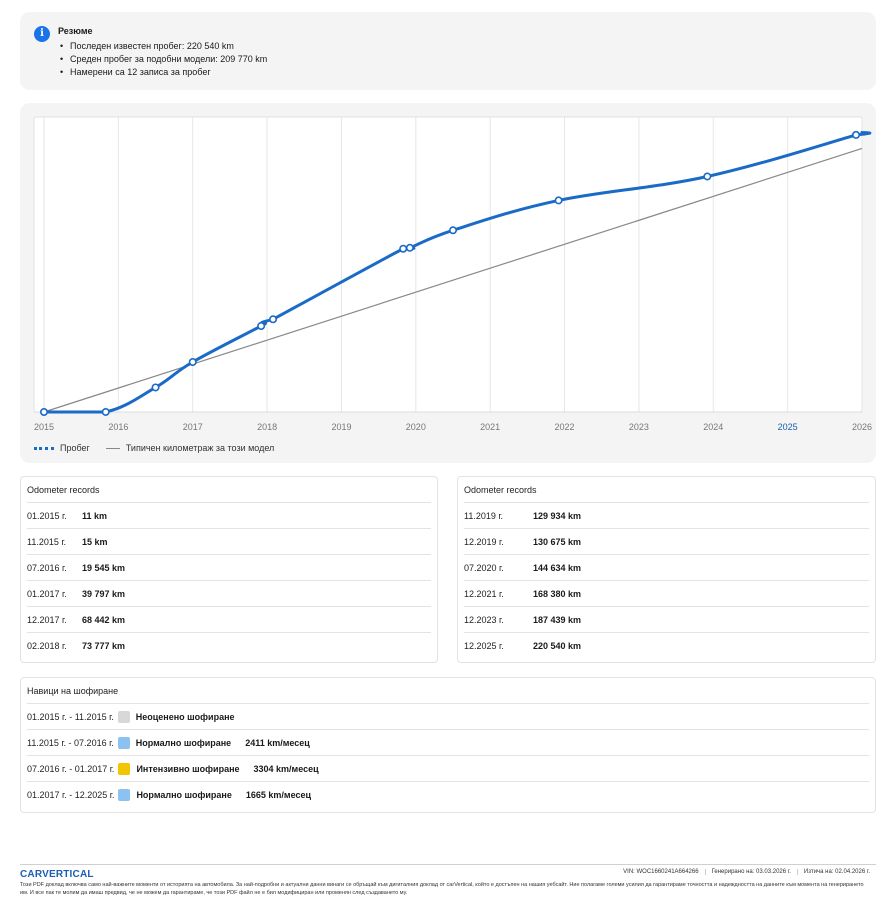 The width and height of the screenshot is (887, 905). What do you see at coordinates (557, 645) in the screenshot?
I see `record-value: 220 540 km` at bounding box center [557, 645].